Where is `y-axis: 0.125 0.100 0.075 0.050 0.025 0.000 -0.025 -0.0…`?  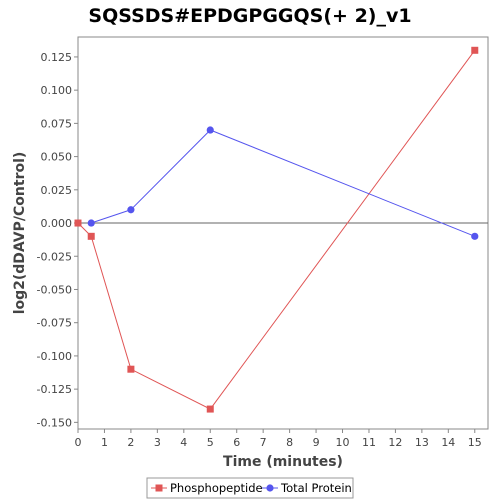
y-axis: 0.125 0.100 0.075 0.050 0.025 0.000 -0.025 -0.0… is located at coordinates (57, 240).